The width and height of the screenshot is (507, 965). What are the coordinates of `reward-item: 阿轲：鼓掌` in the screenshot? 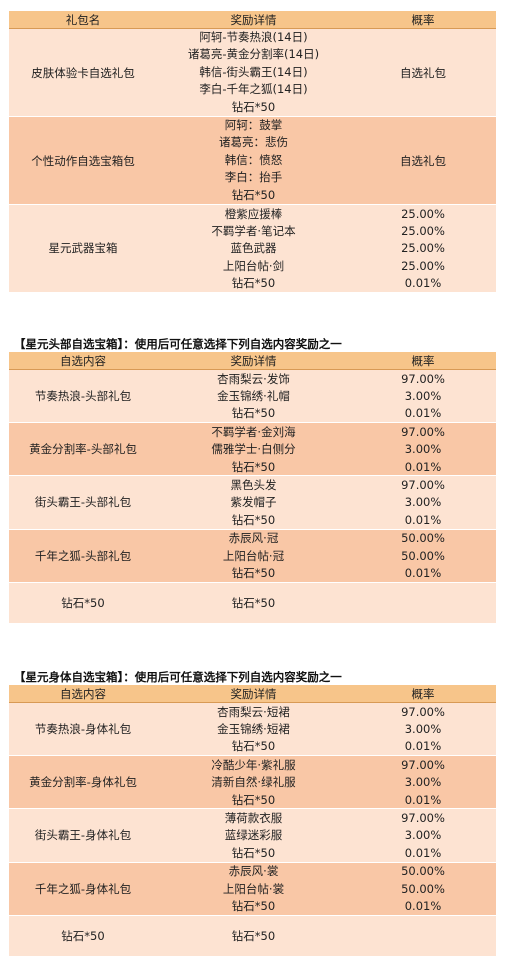 It's located at (253, 125).